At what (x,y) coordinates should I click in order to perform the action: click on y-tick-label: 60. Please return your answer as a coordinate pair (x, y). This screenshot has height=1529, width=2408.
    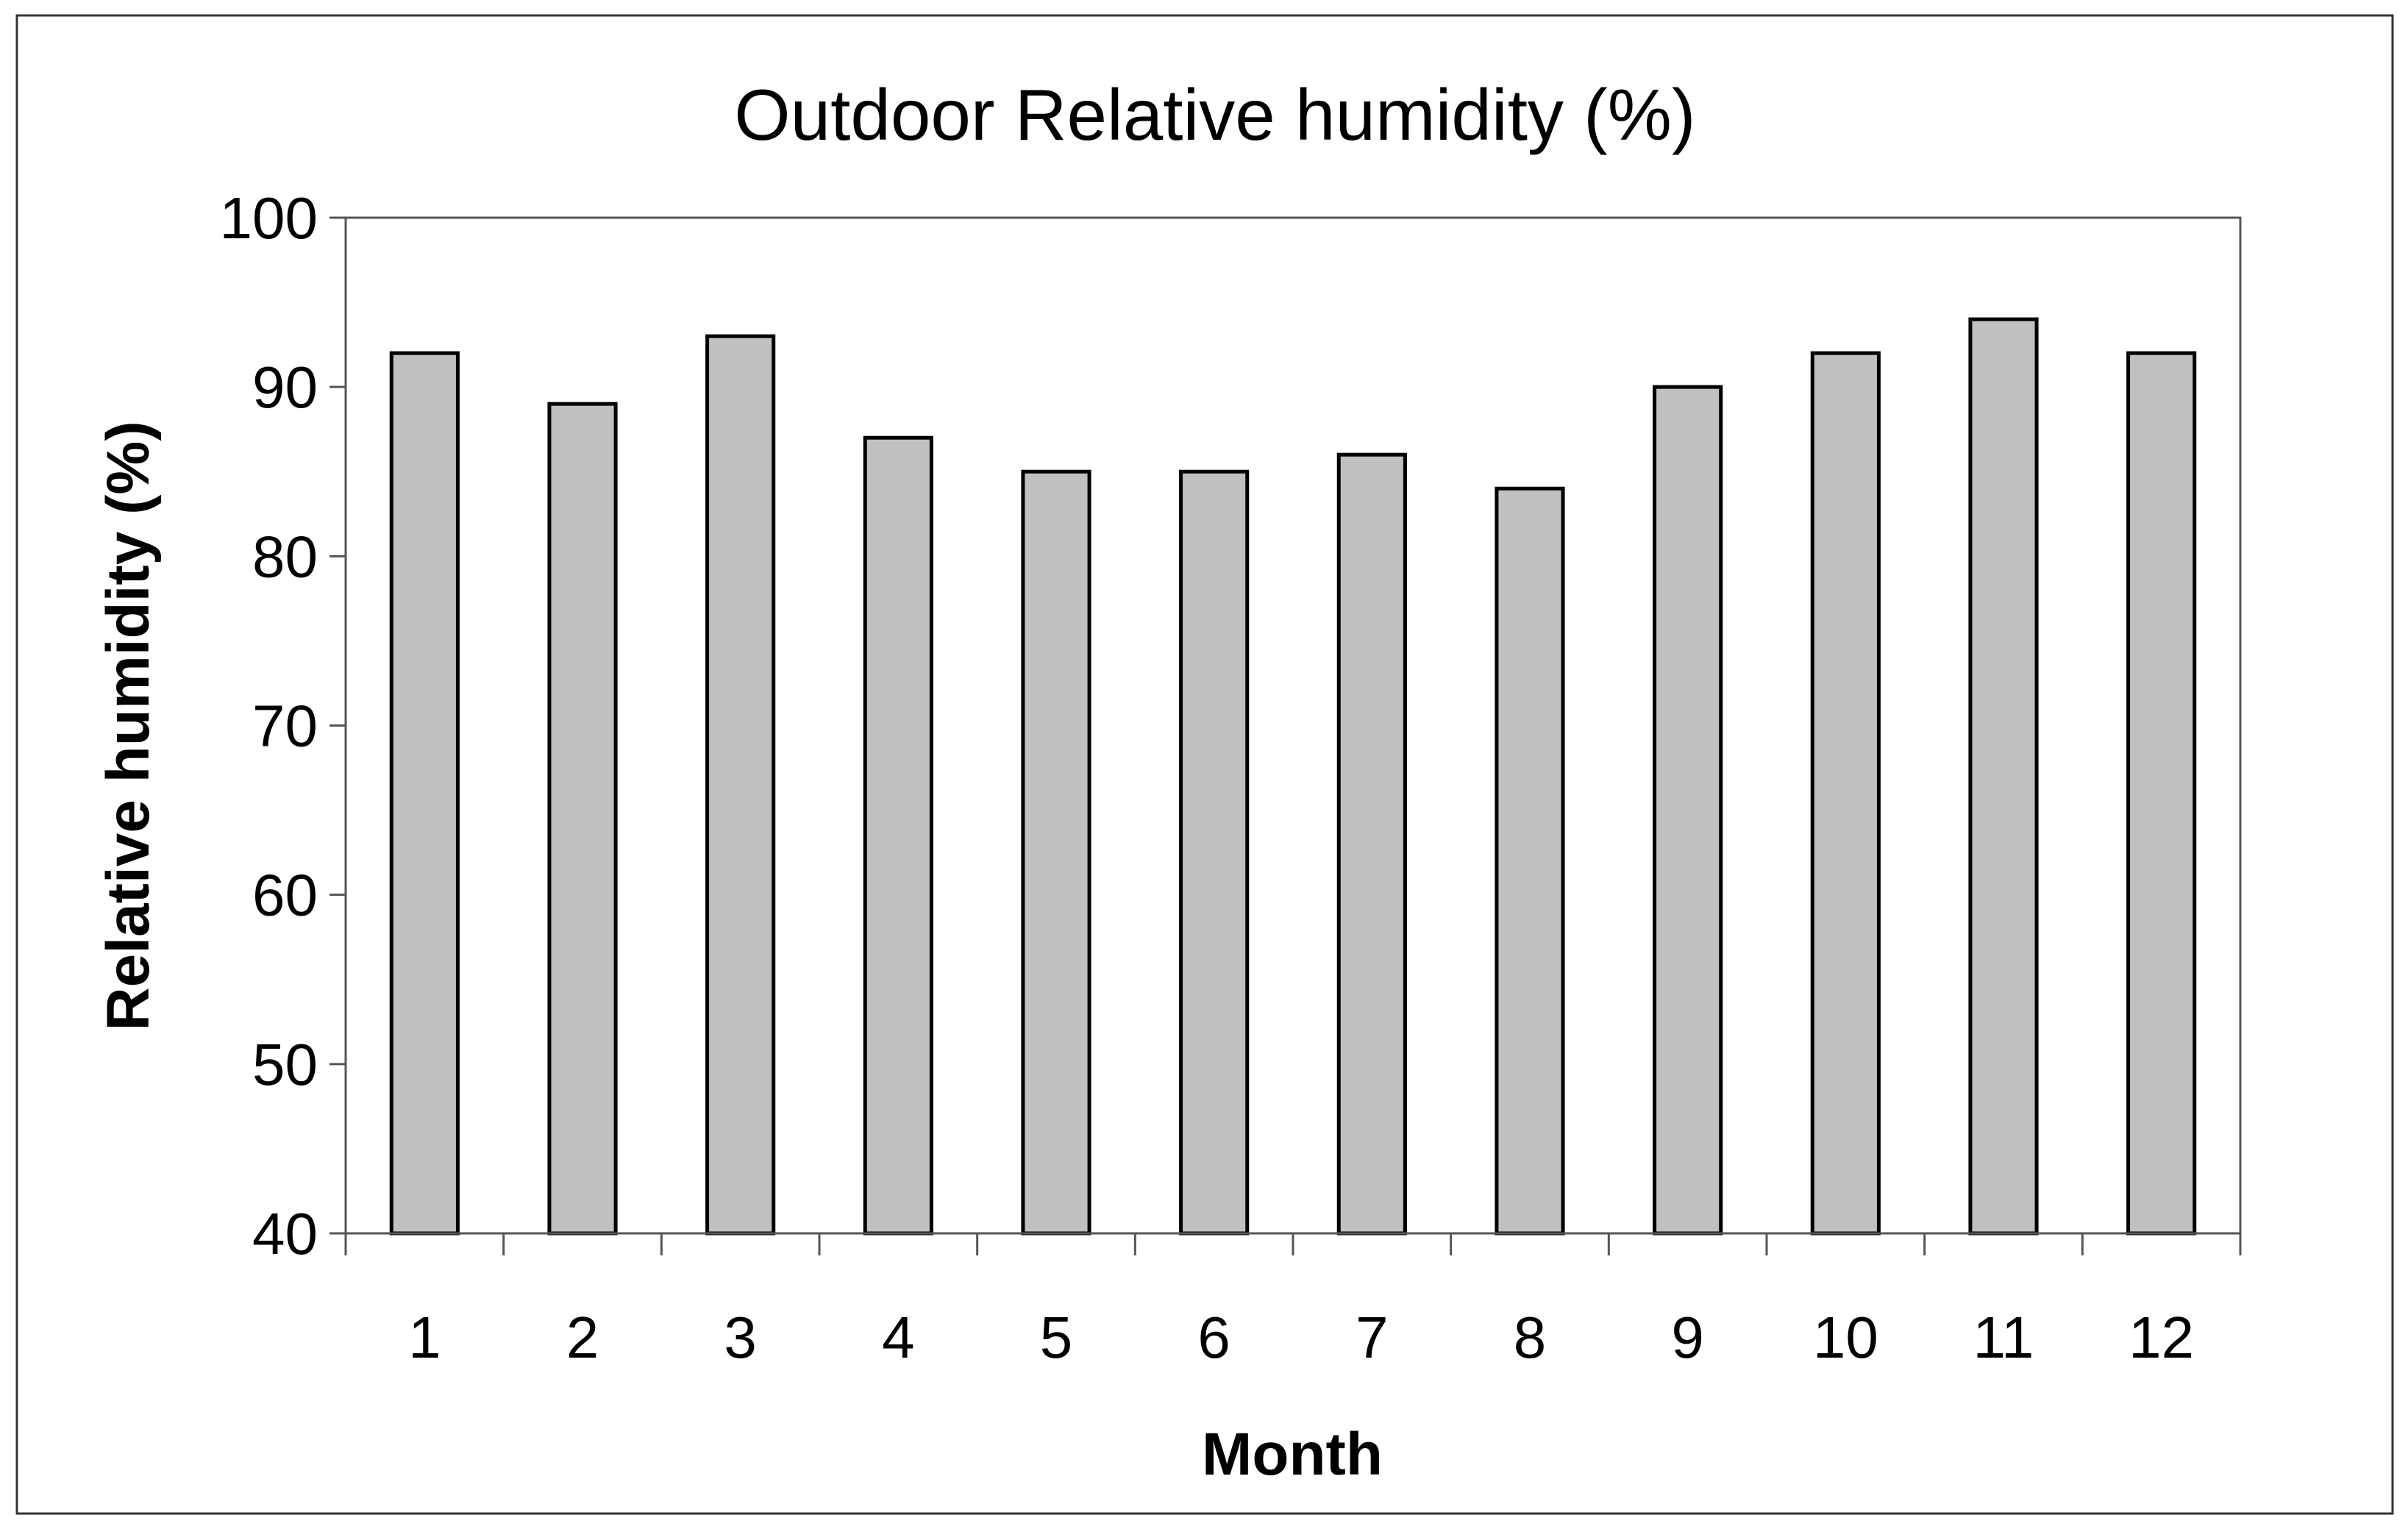
    Looking at the image, I should click on (285, 896).